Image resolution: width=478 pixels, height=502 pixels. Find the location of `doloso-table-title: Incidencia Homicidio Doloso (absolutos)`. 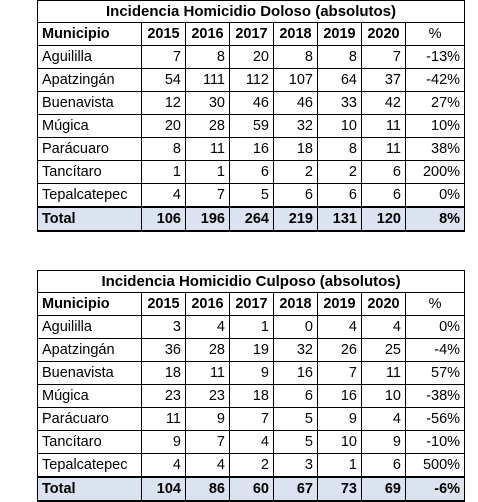

doloso-table-title: Incidencia Homicidio Doloso (absolutos) is located at coordinates (251, 11).